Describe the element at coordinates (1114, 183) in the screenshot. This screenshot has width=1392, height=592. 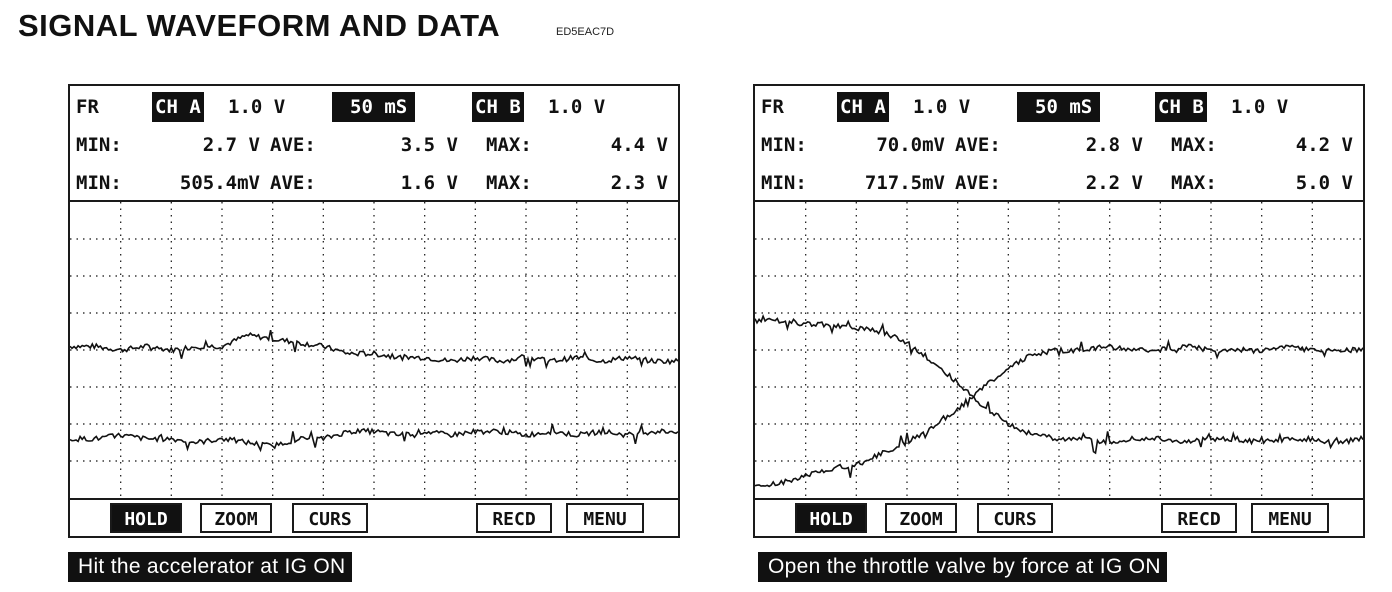
I see `ave-value: 2.2 V` at that location.